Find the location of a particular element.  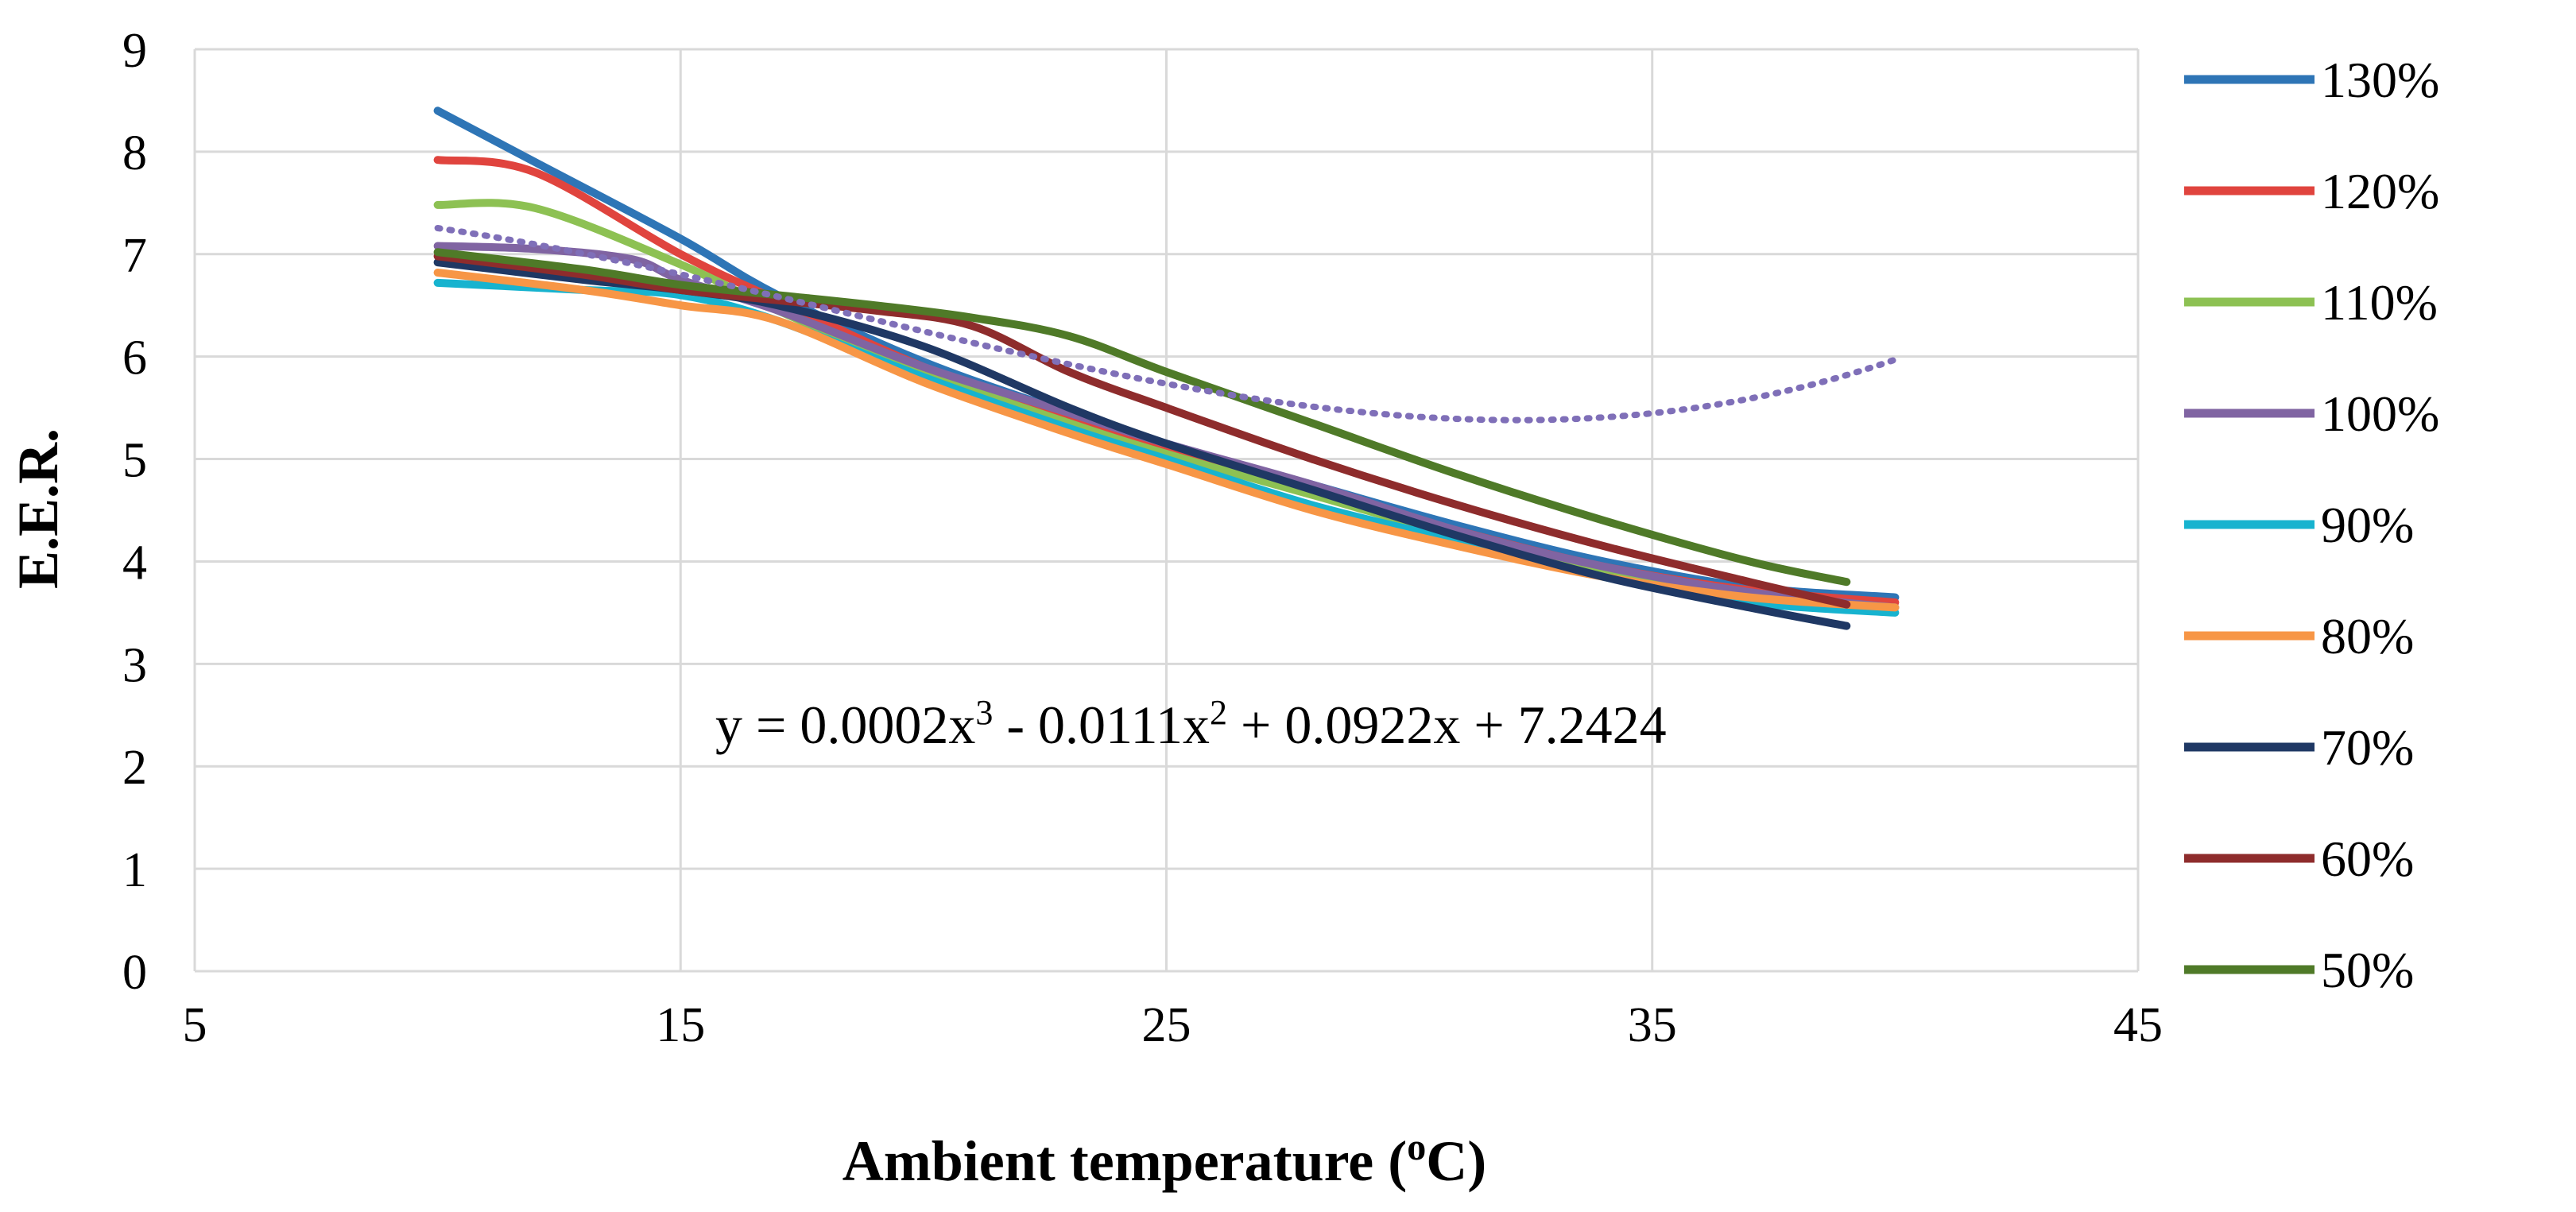

legend-label: 120% is located at coordinates (2380, 191).